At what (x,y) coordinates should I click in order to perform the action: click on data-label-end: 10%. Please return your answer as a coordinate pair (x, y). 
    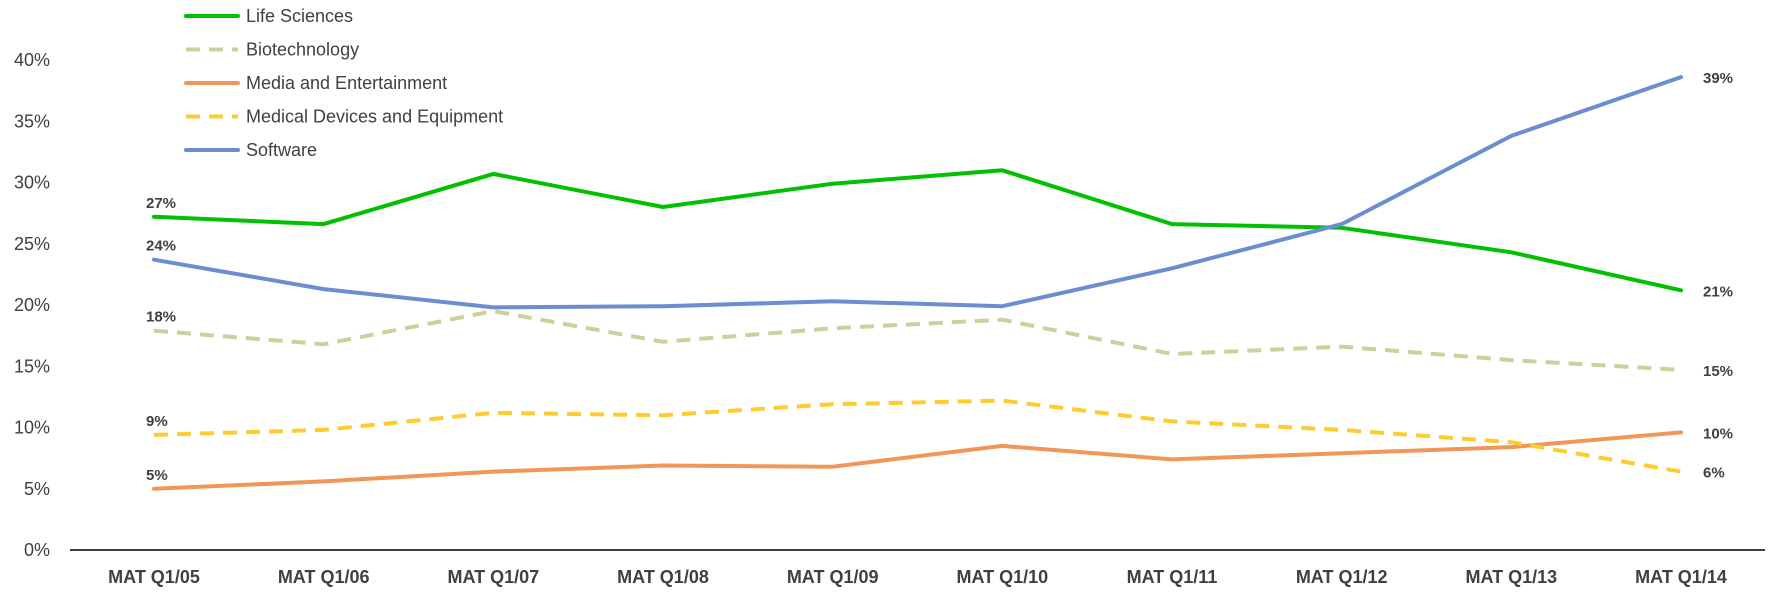
    Looking at the image, I should click on (1718, 433).